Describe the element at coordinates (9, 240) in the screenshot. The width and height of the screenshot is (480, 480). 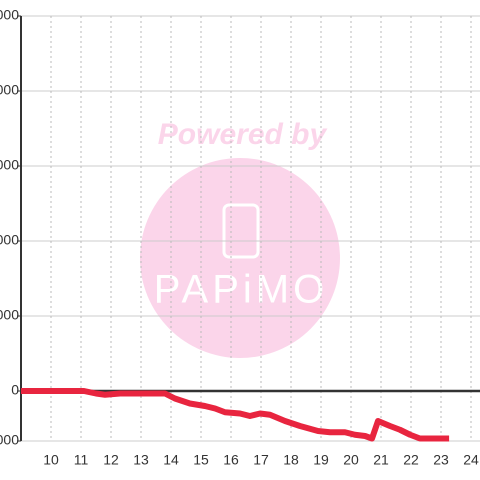
I see `y-tick-label: 60,000` at that location.